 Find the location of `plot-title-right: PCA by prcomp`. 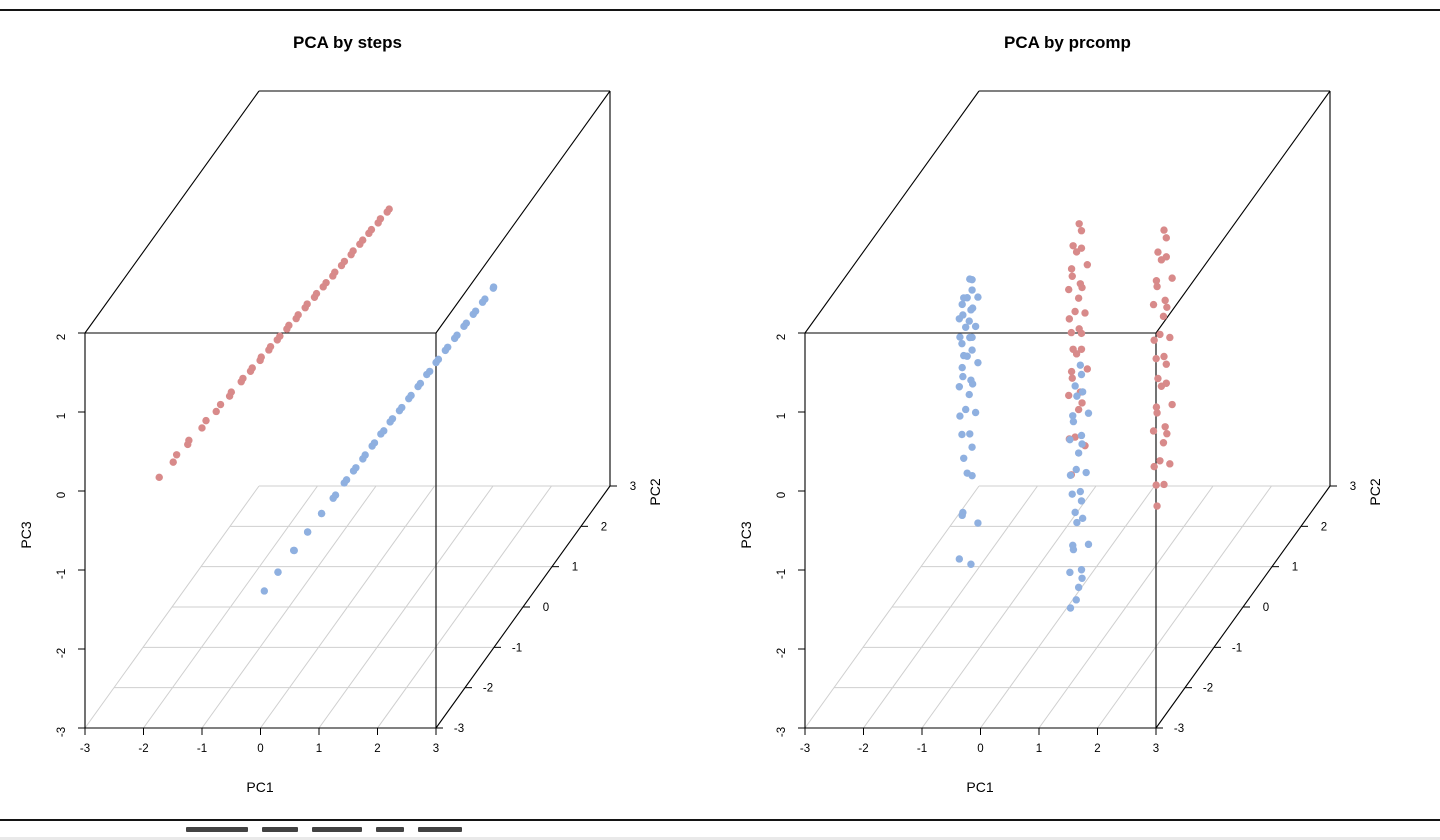

plot-title-right: PCA by prcomp is located at coordinates (1067, 42).